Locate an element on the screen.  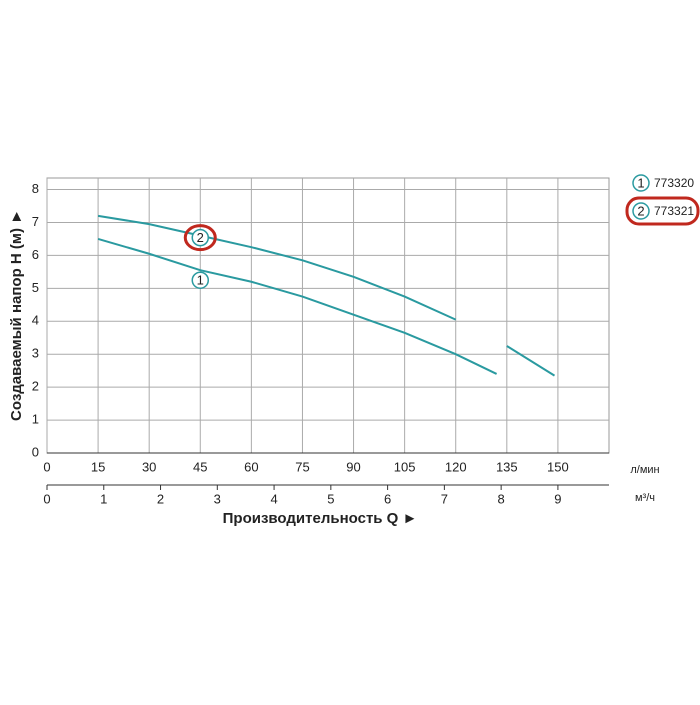
x-tick-label: 15 is located at coordinates (98, 466).